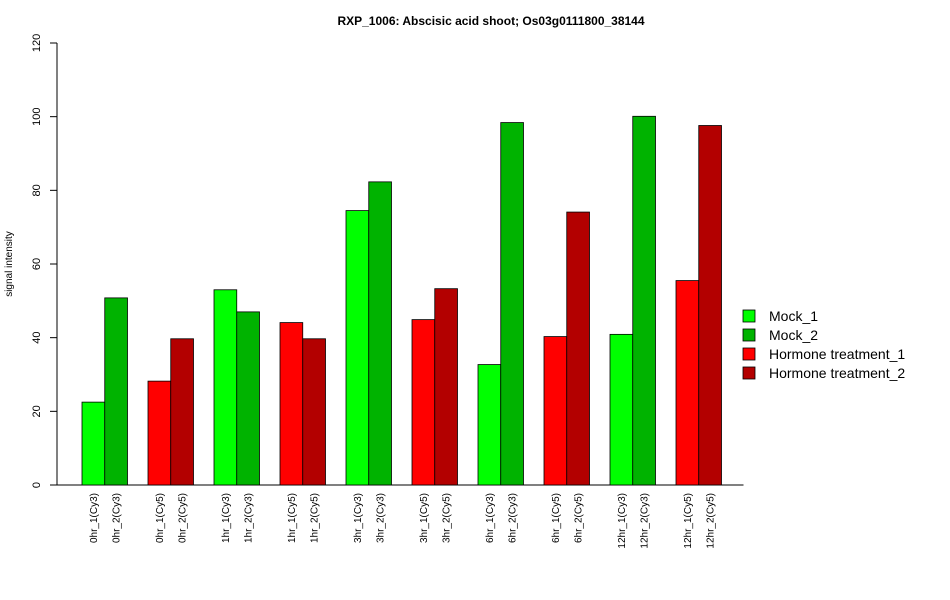 The width and height of the screenshot is (950, 600). What do you see at coordinates (44, 261) in the screenshot?
I see `y-axis: 0 20 40 60 80 100 120` at bounding box center [44, 261].